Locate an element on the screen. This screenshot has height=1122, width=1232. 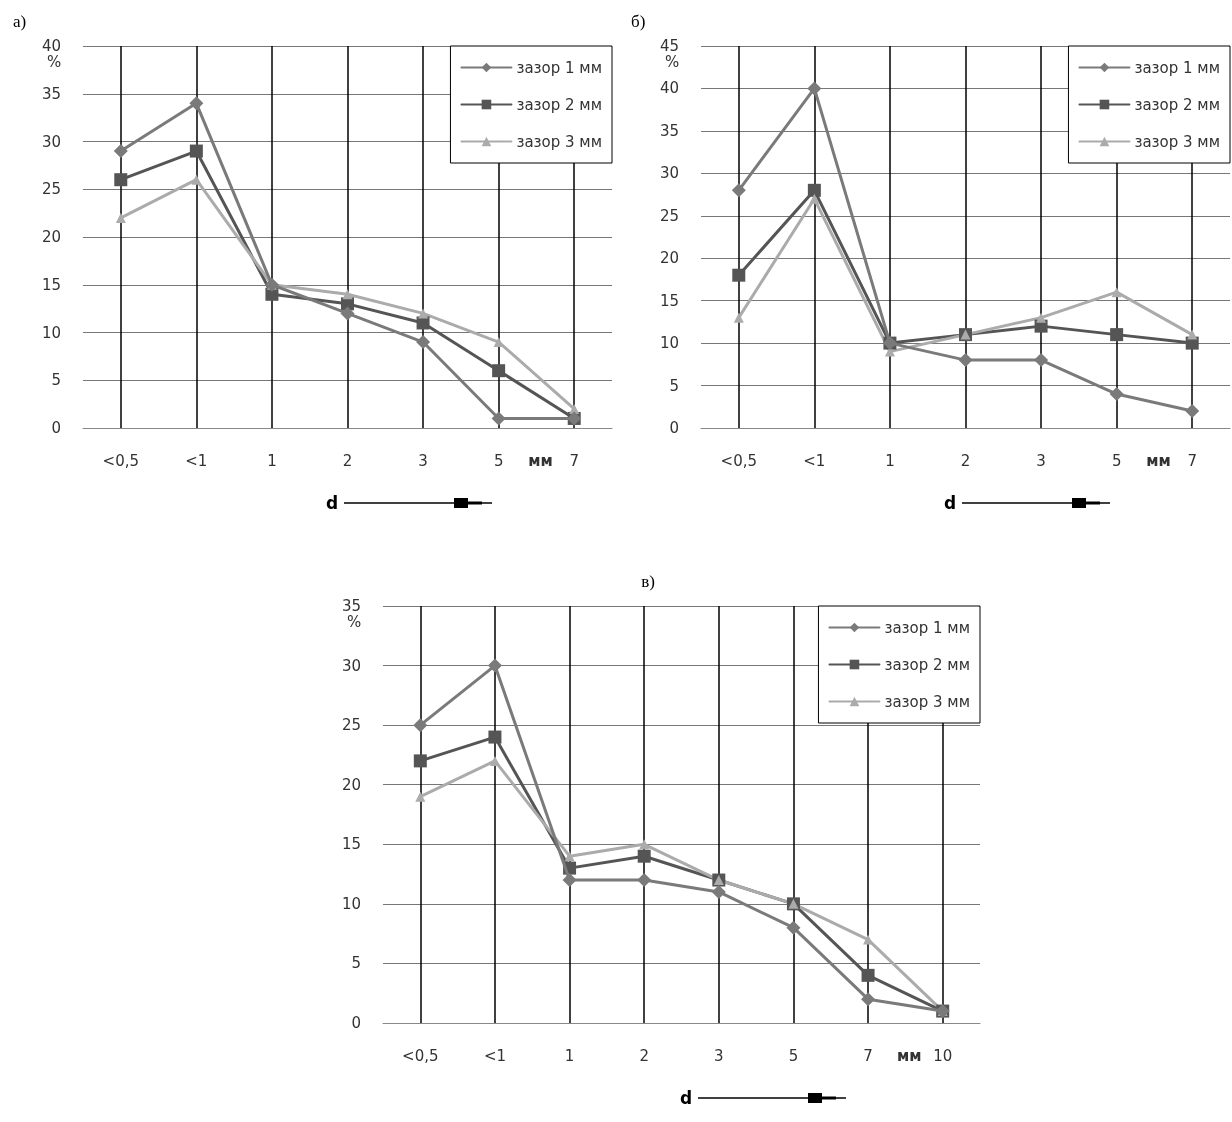
x-tick-label: 10 is located at coordinates (943, 1055).